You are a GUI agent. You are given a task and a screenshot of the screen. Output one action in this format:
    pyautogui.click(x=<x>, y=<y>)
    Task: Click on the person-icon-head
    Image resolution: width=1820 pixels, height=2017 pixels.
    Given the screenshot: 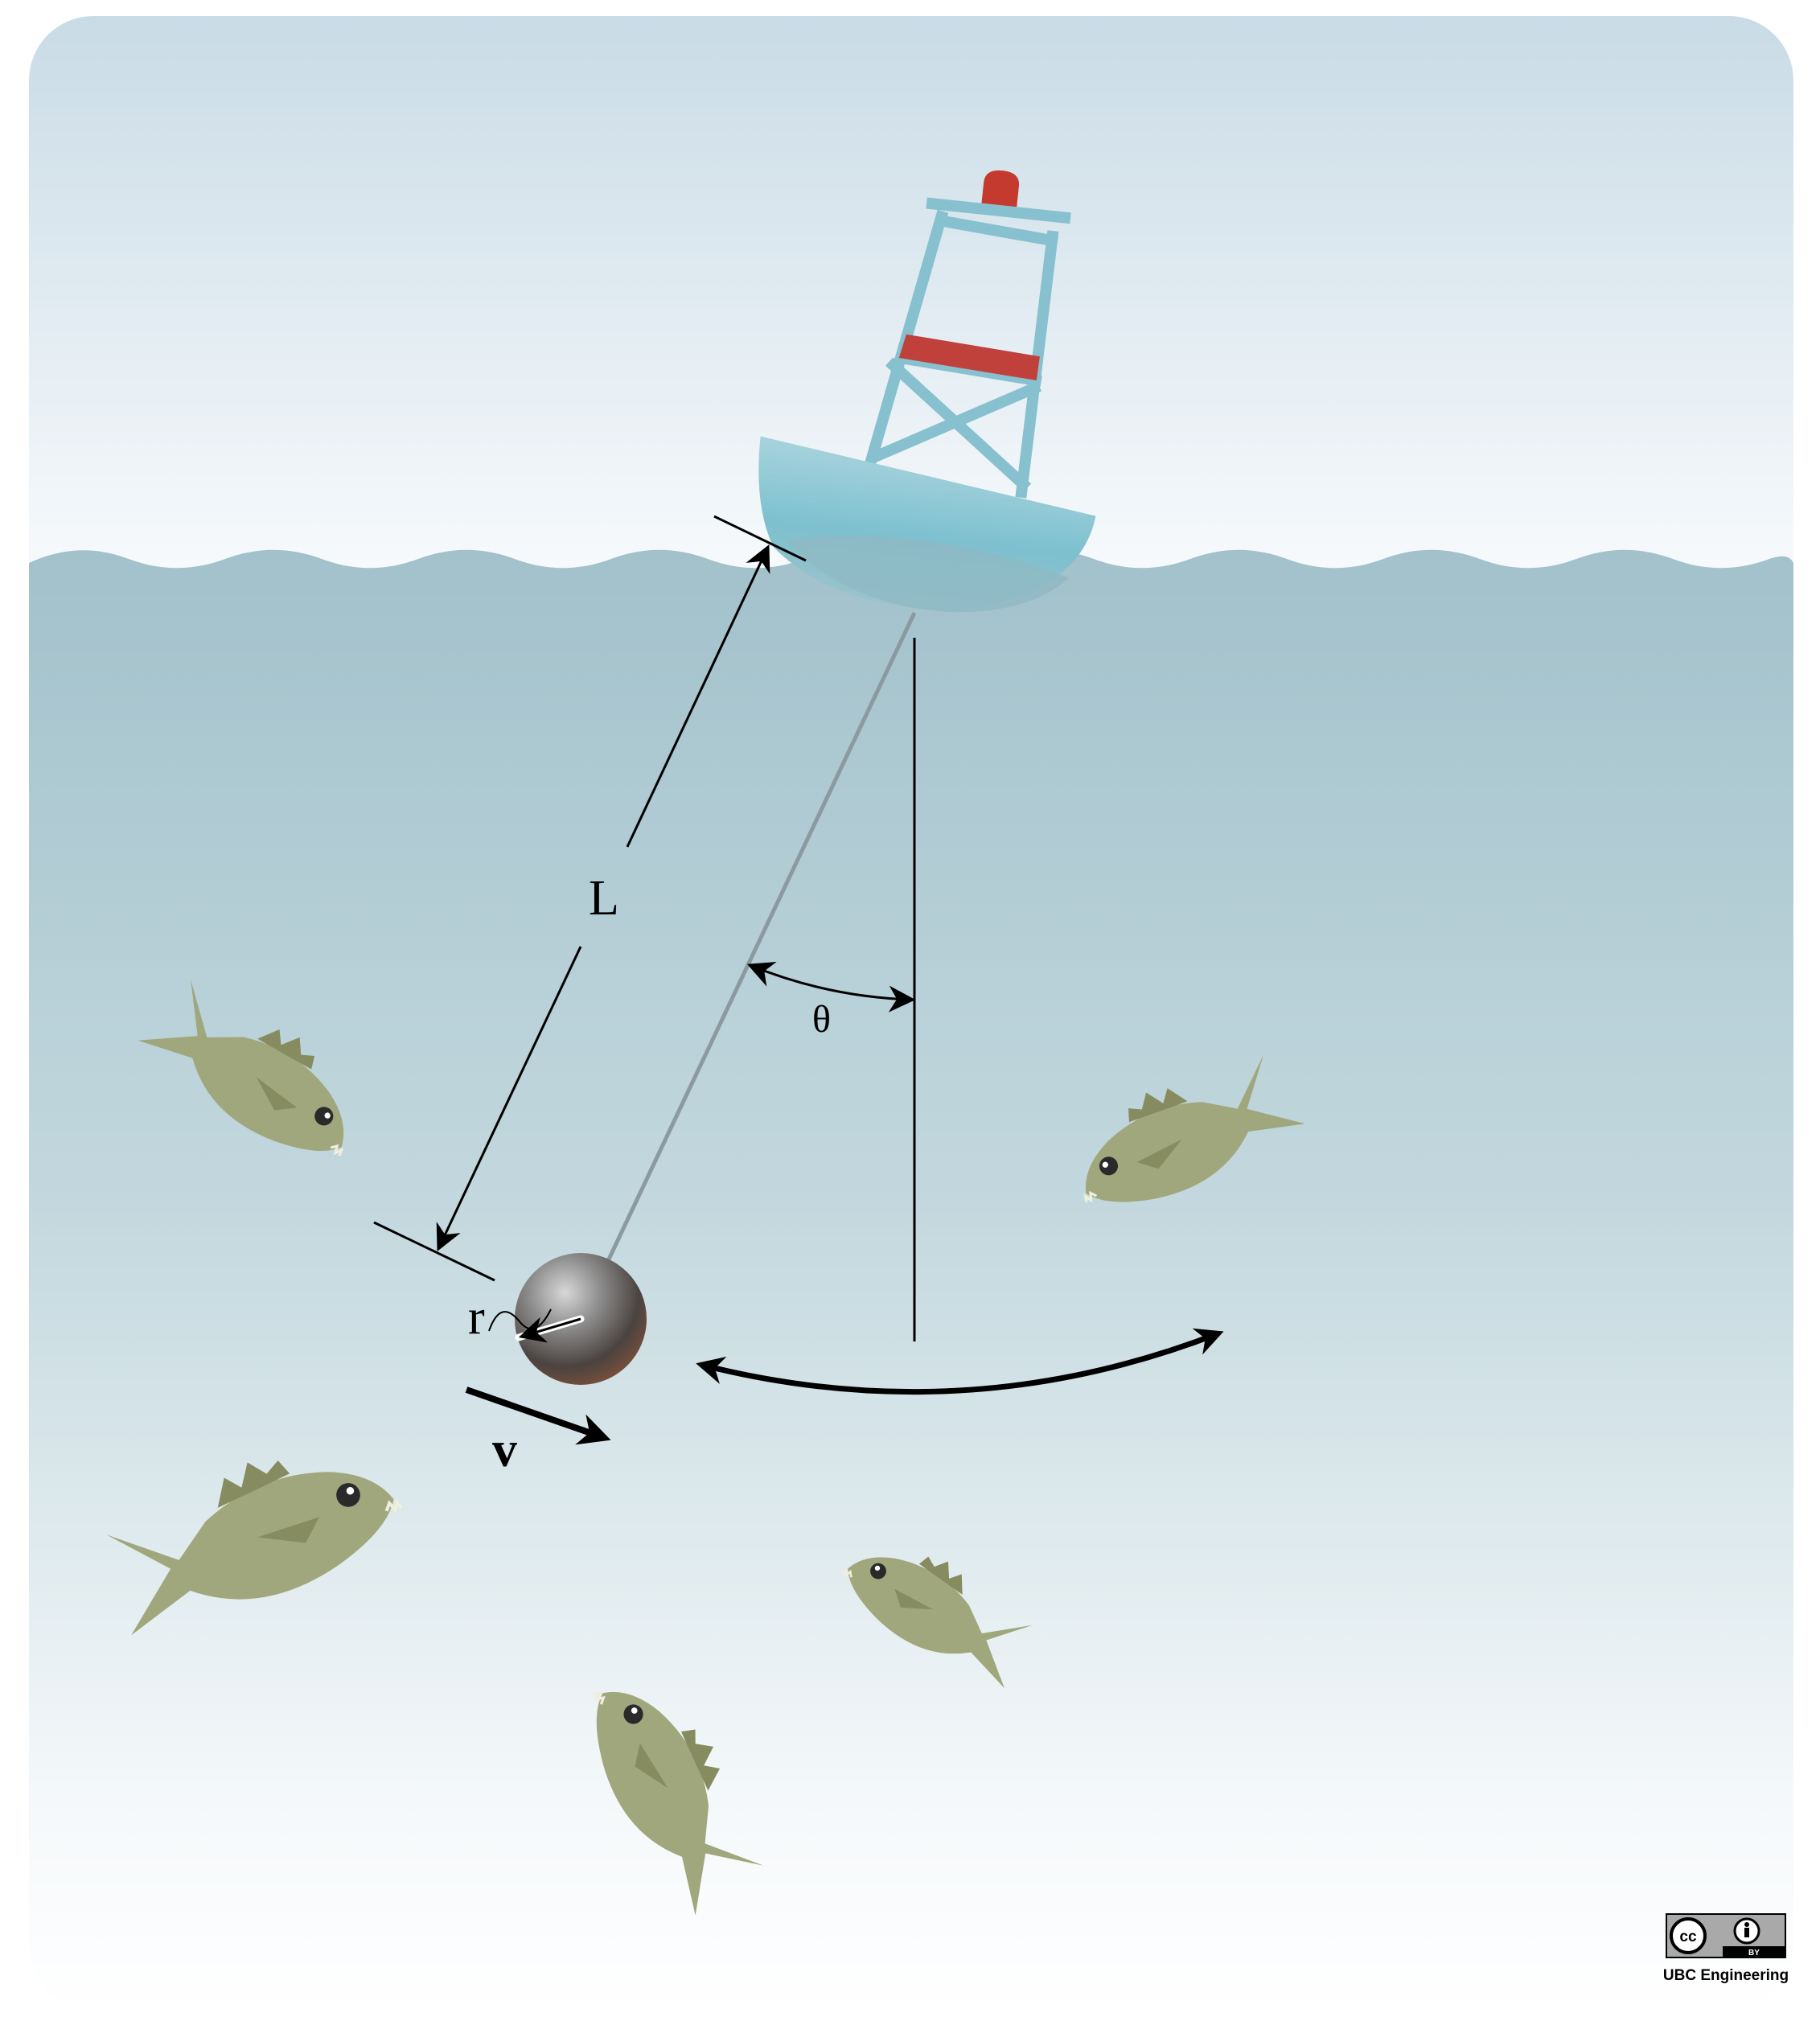 What is the action you would take?
    pyautogui.click(x=1747, y=1925)
    